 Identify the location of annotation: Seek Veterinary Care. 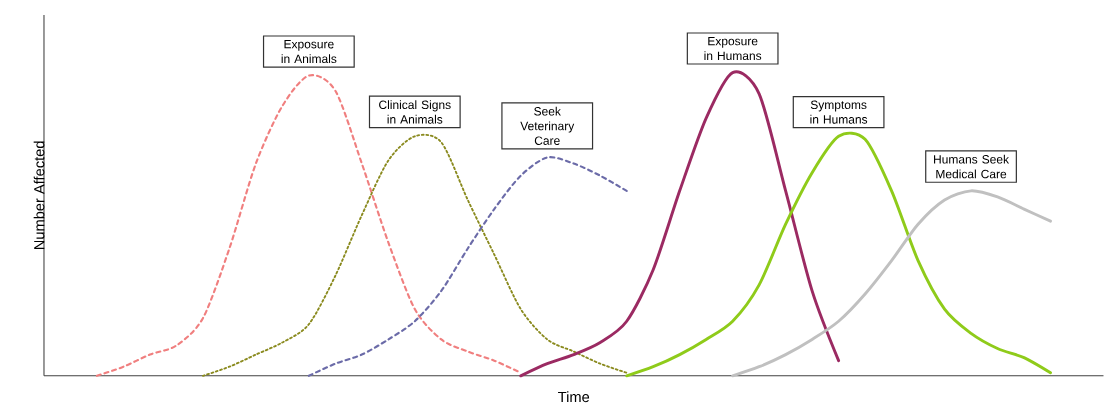
(547, 126).